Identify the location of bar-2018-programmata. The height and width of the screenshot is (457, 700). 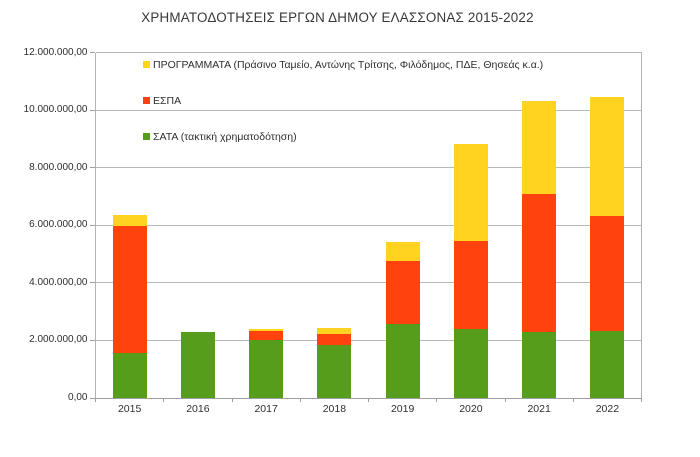
(334, 330).